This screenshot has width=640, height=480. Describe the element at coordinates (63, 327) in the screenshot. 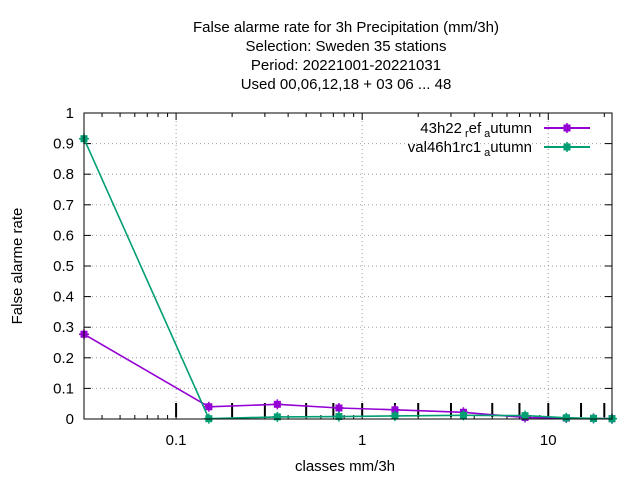

I see `y-tick-label: 0.3` at that location.